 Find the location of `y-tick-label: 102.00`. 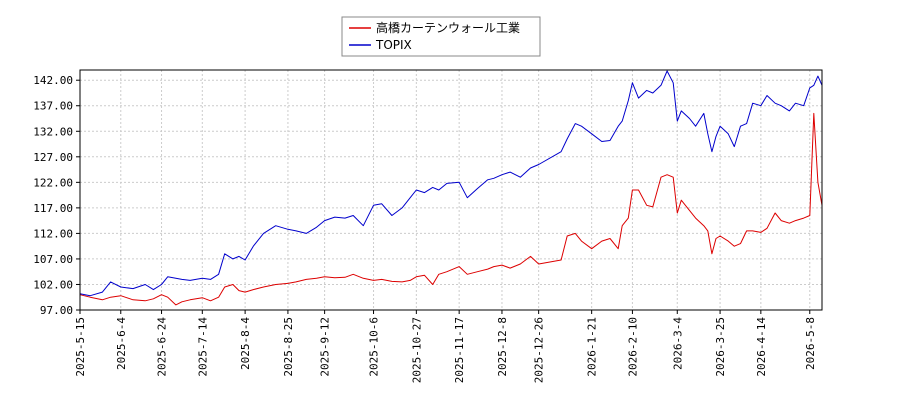

y-tick-label: 102.00 is located at coordinates (53, 284).